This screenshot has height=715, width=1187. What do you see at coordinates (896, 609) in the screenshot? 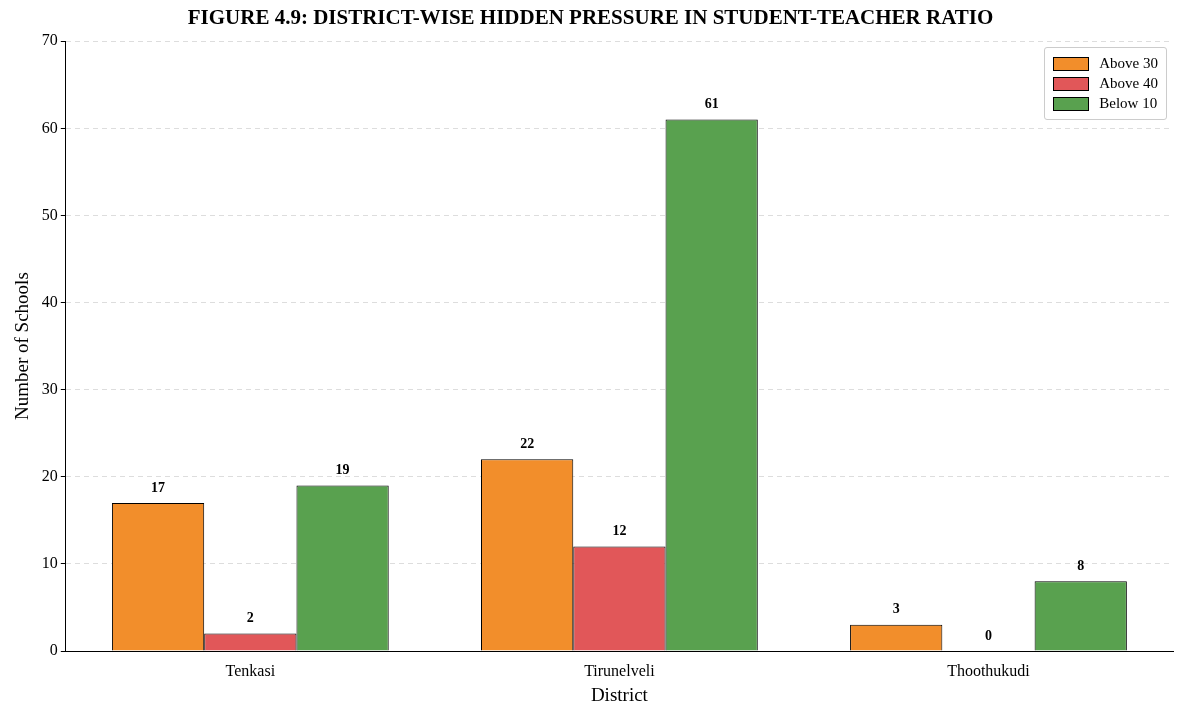
I see `data-label: 3` at bounding box center [896, 609].